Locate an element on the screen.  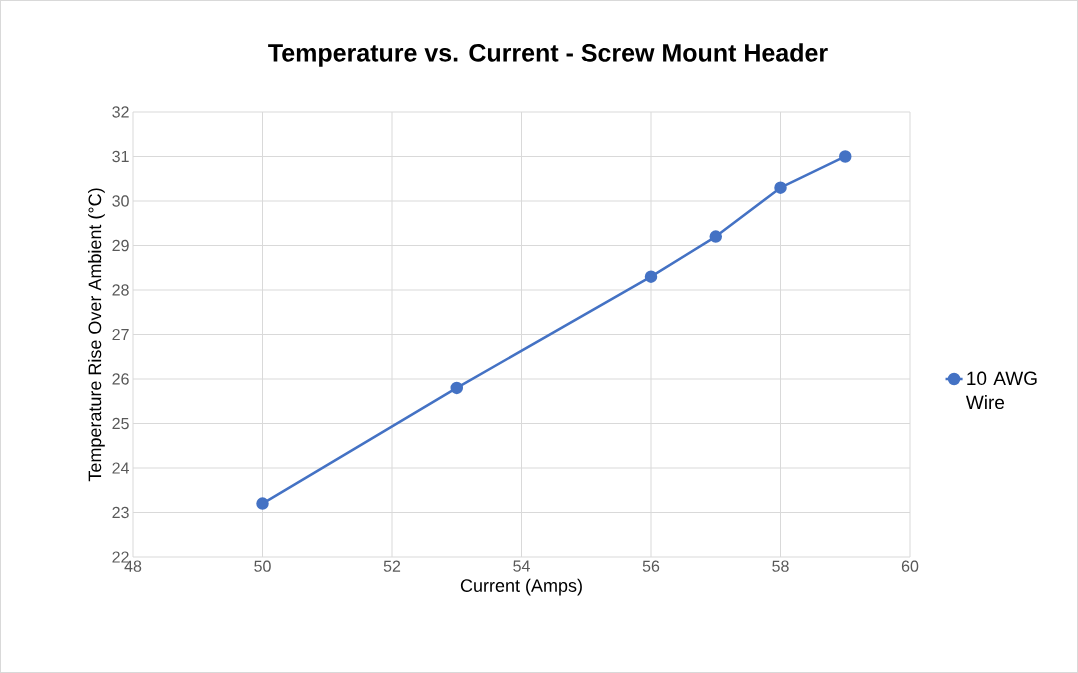
y-axis-title: Temperature Rise Over Ambient (°C) is located at coordinates (96, 335).